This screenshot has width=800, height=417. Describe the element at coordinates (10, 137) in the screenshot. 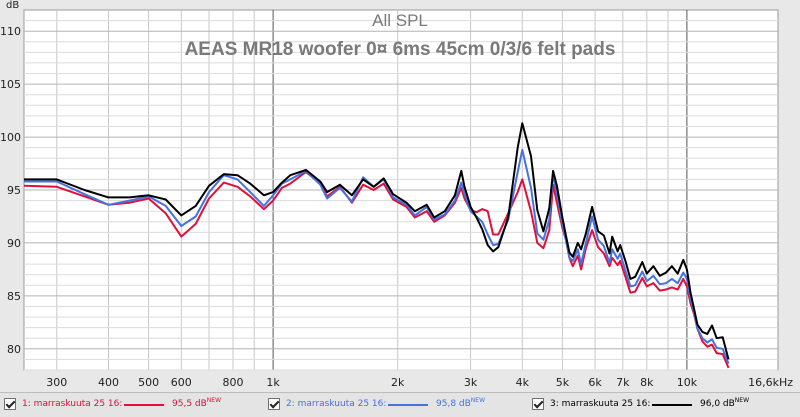

I see `y-tick-label: 100` at that location.